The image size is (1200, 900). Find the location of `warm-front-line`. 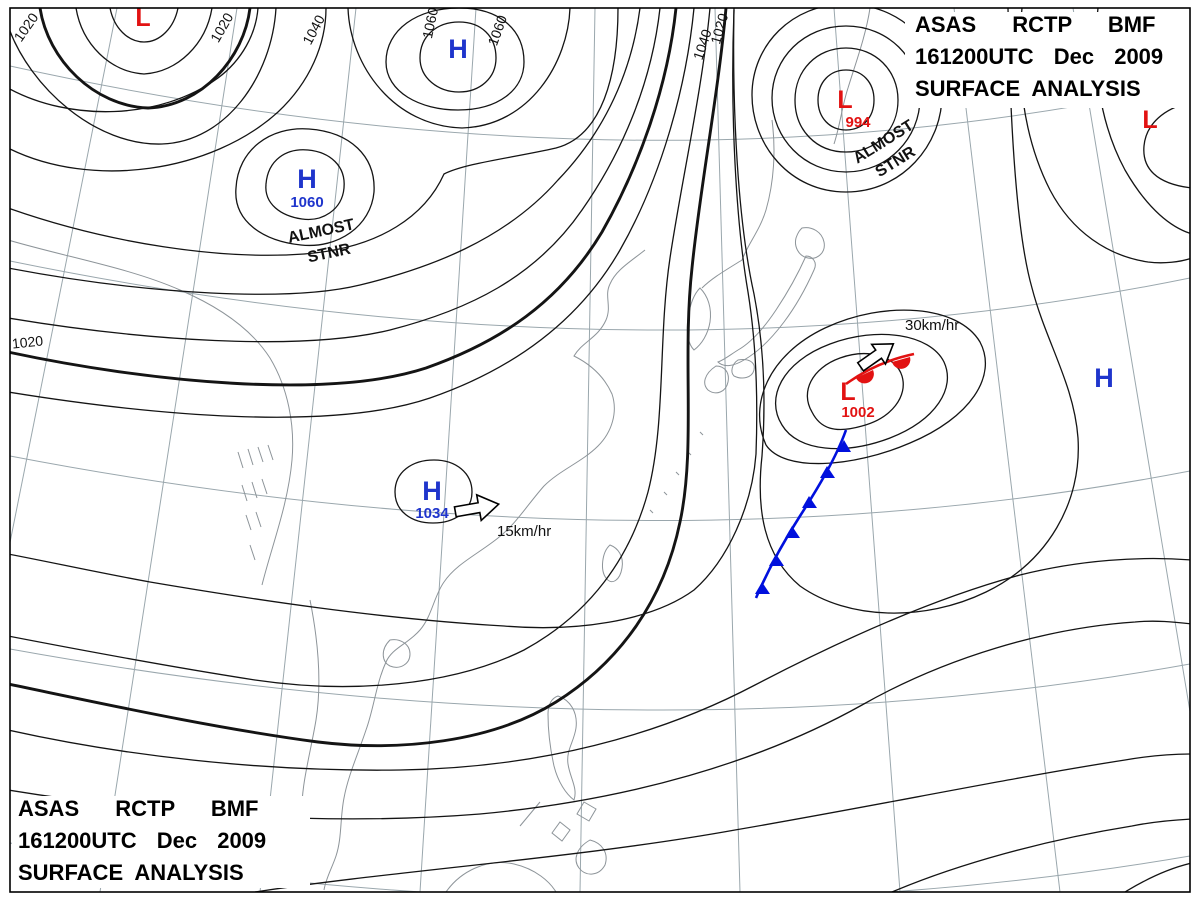

warm-front-line is located at coordinates (880, 369).